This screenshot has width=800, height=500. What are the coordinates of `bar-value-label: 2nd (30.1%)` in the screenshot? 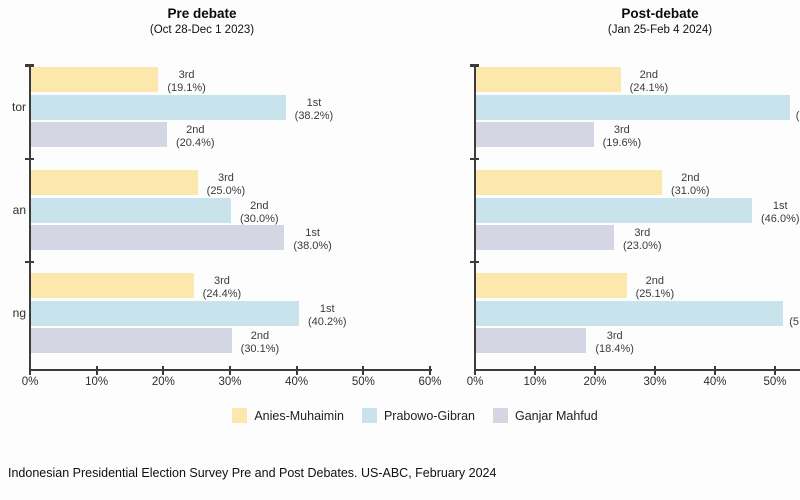 It's located at (260, 342).